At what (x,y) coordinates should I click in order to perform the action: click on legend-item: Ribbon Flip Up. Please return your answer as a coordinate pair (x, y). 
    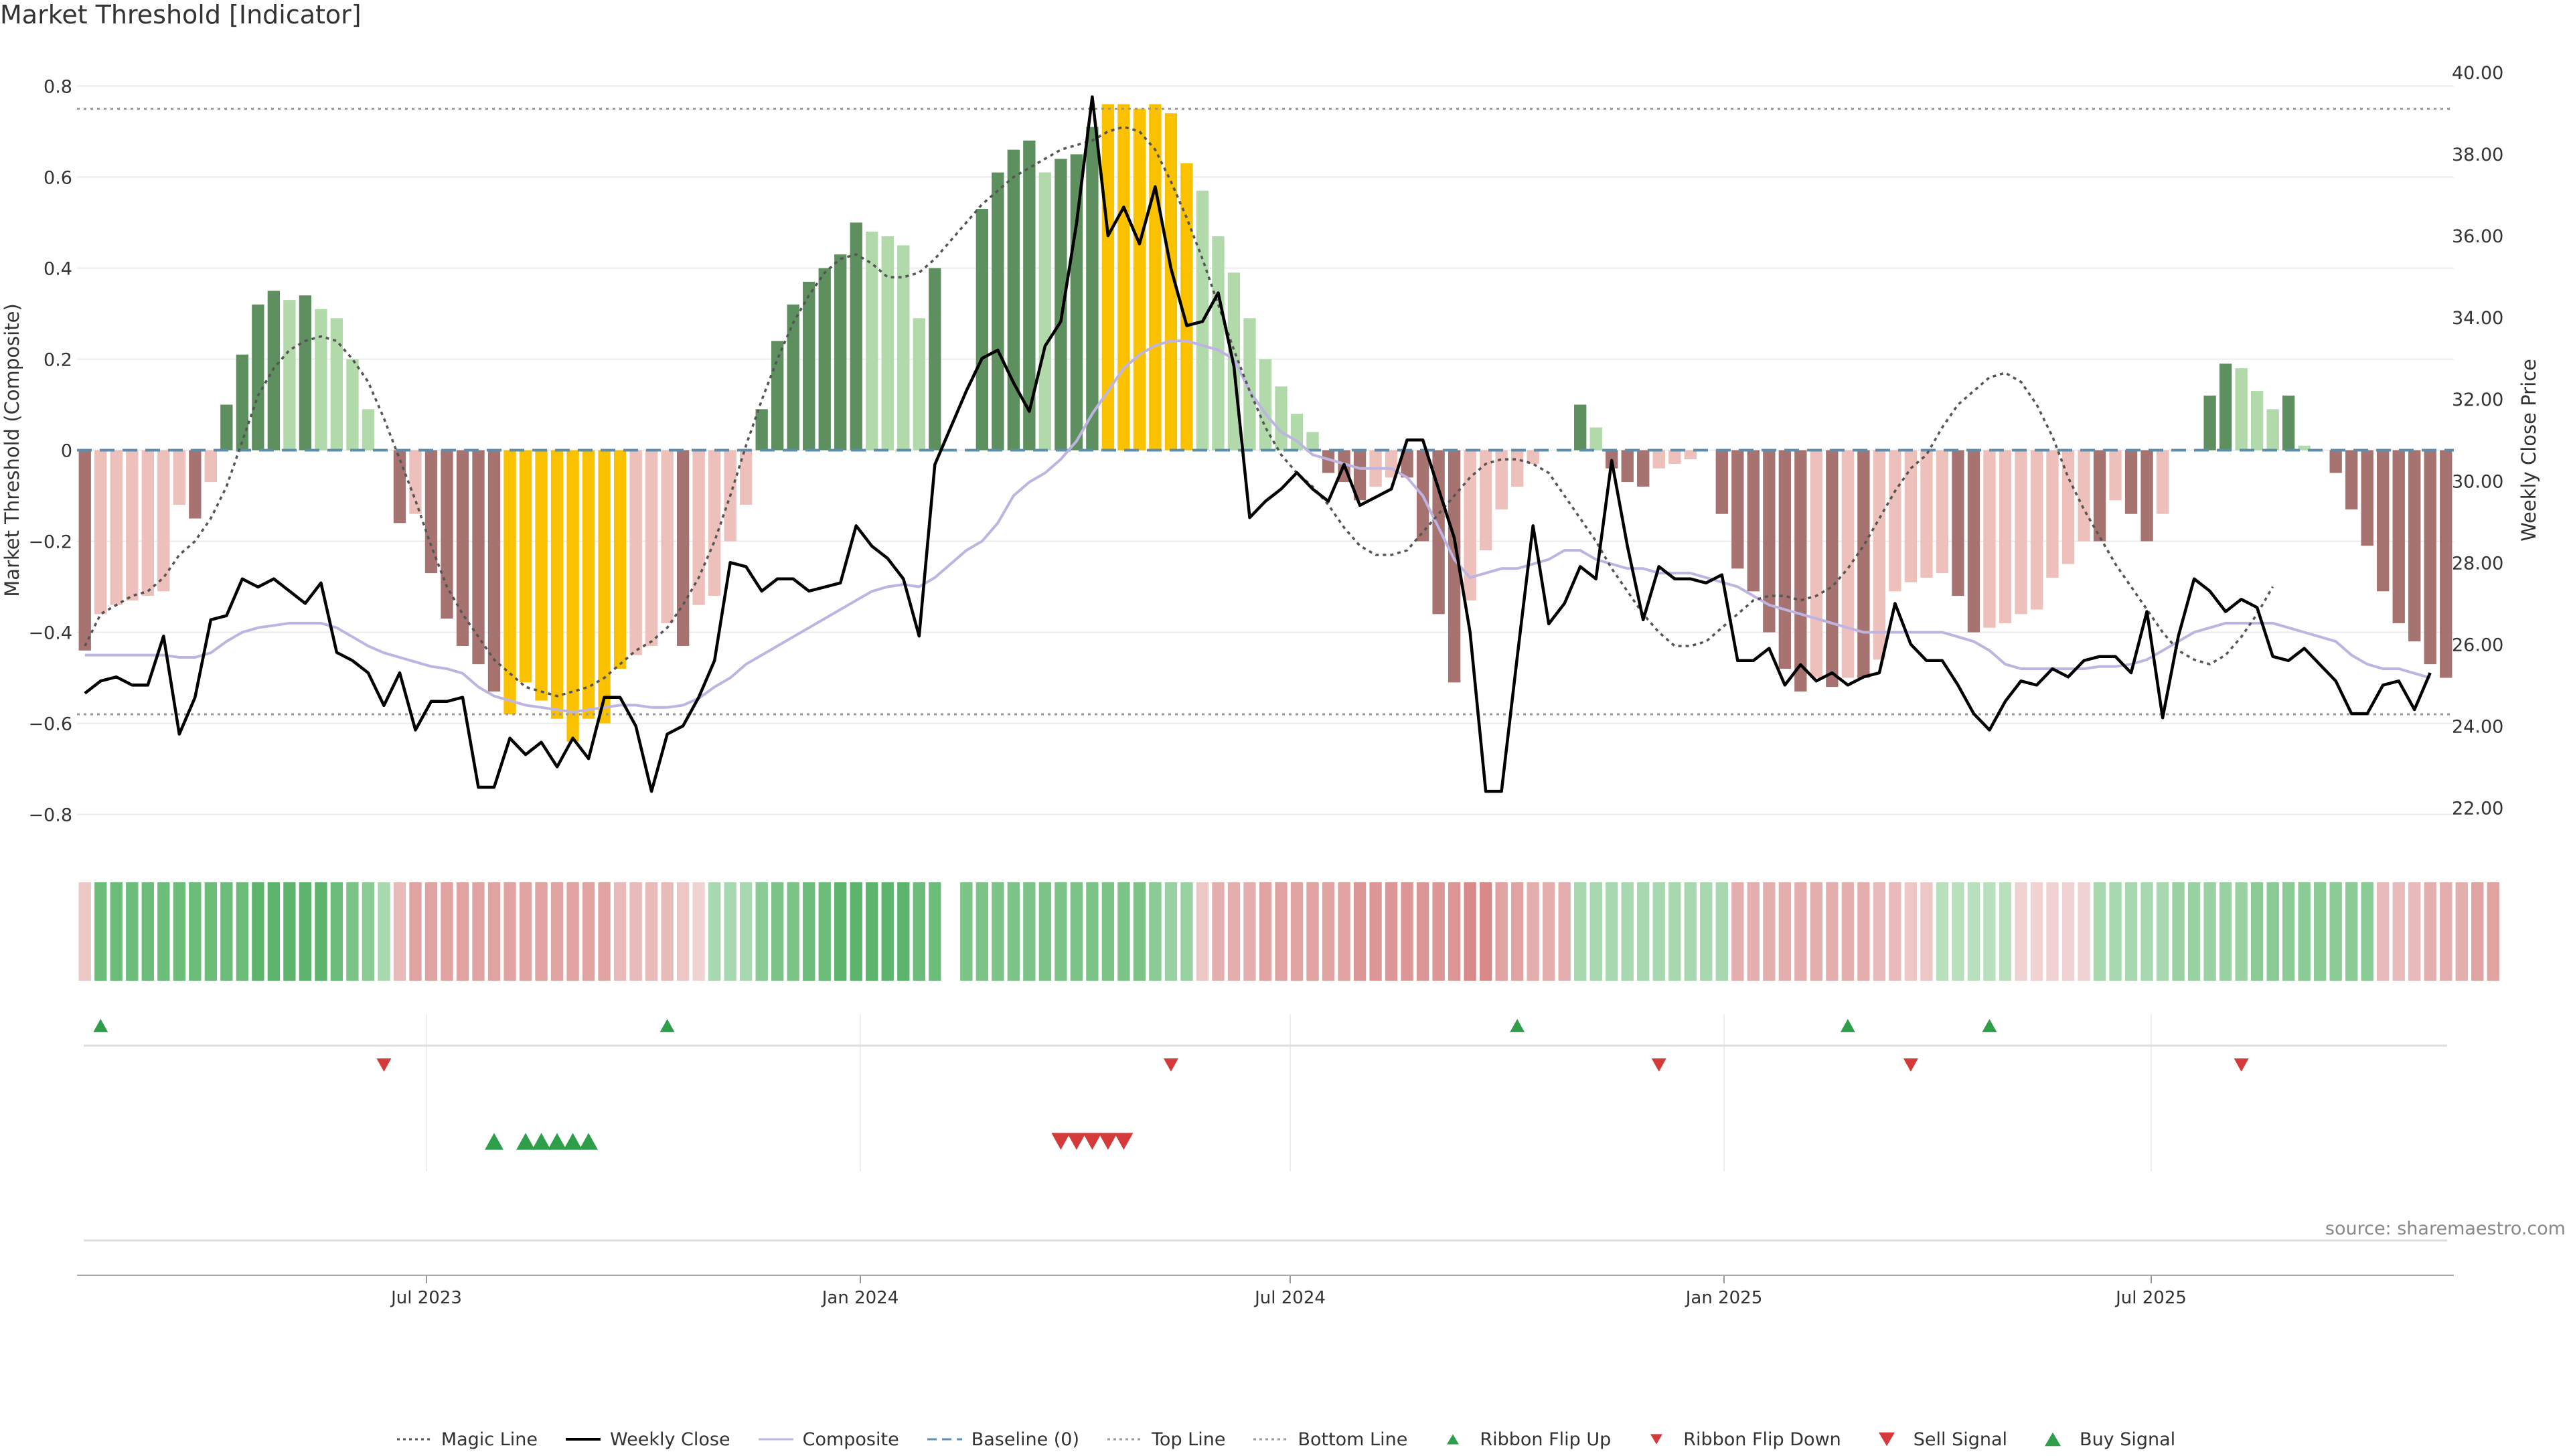
    Looking at the image, I should click on (1522, 1439).